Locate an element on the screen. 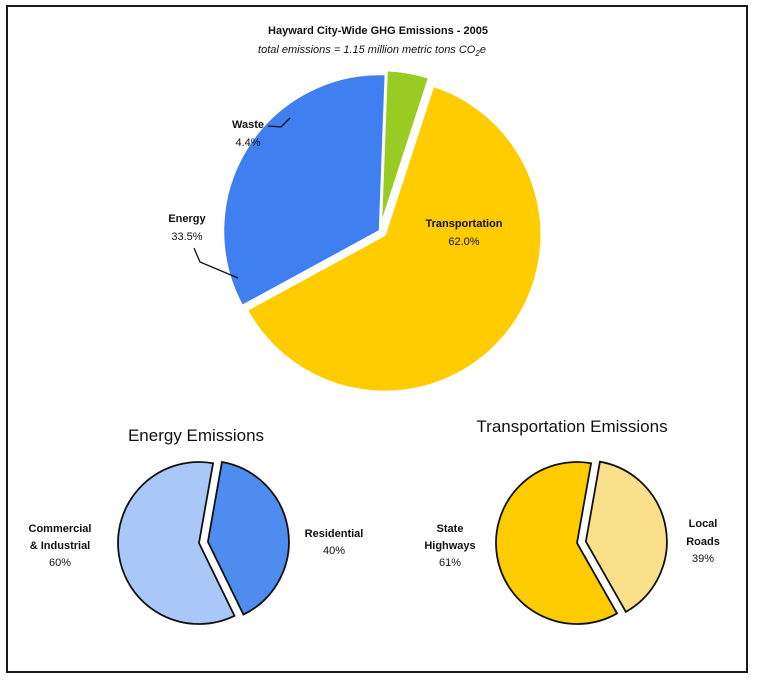 Image resolution: width=758 pixels, height=680 pixels. leader-line-waste is located at coordinates (279, 122).